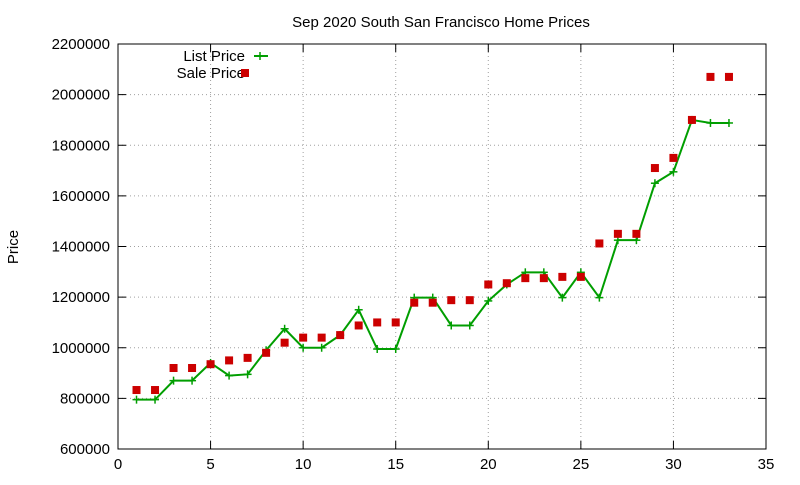 The width and height of the screenshot is (800, 485). I want to click on legend-label: Sale Price, so click(211, 73).